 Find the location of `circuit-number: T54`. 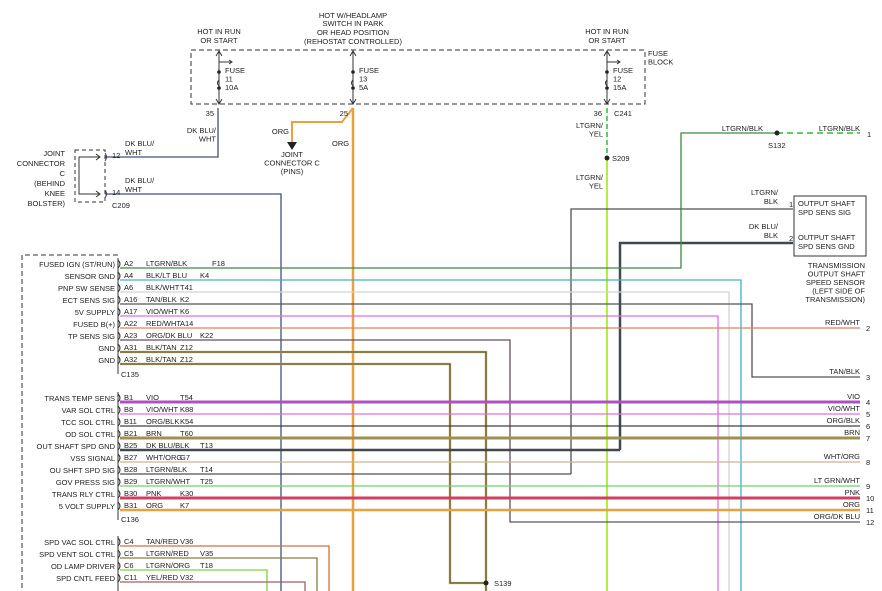

circuit-number: T54 is located at coordinates (186, 397).